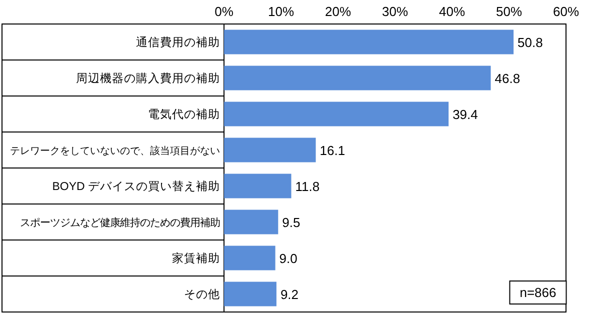 This screenshot has width=590, height=330. What do you see at coordinates (202, 294) in the screenshot?
I see `y-tick-label: その他` at bounding box center [202, 294].